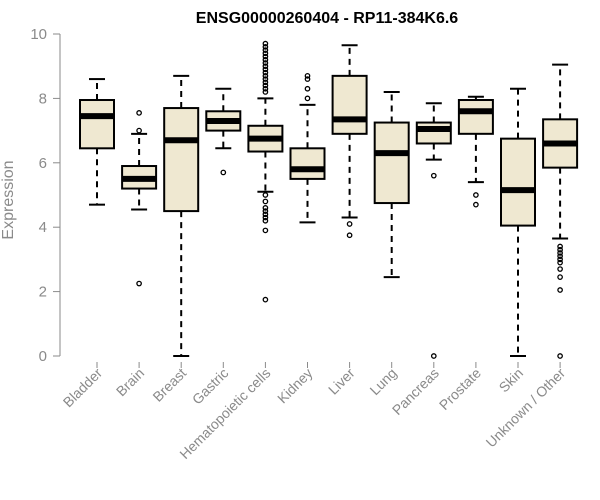 This screenshot has height=500, width=600. Describe the element at coordinates (265, 171) in the screenshot. I see `box-hematopoietic-cells` at that location.